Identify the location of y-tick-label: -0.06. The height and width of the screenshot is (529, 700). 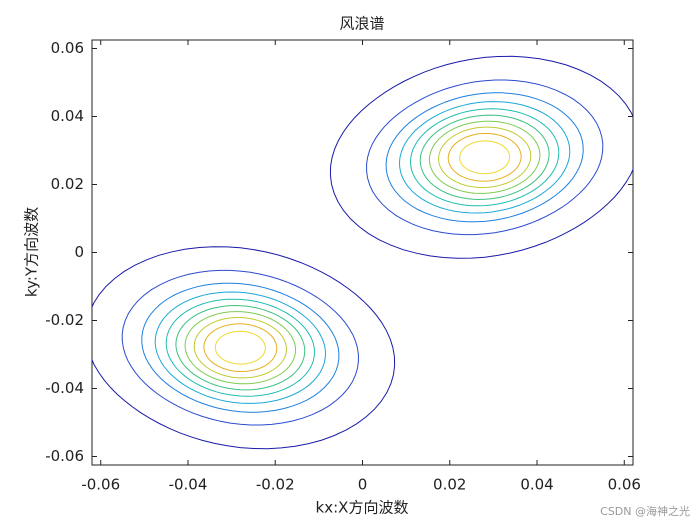
(64, 456).